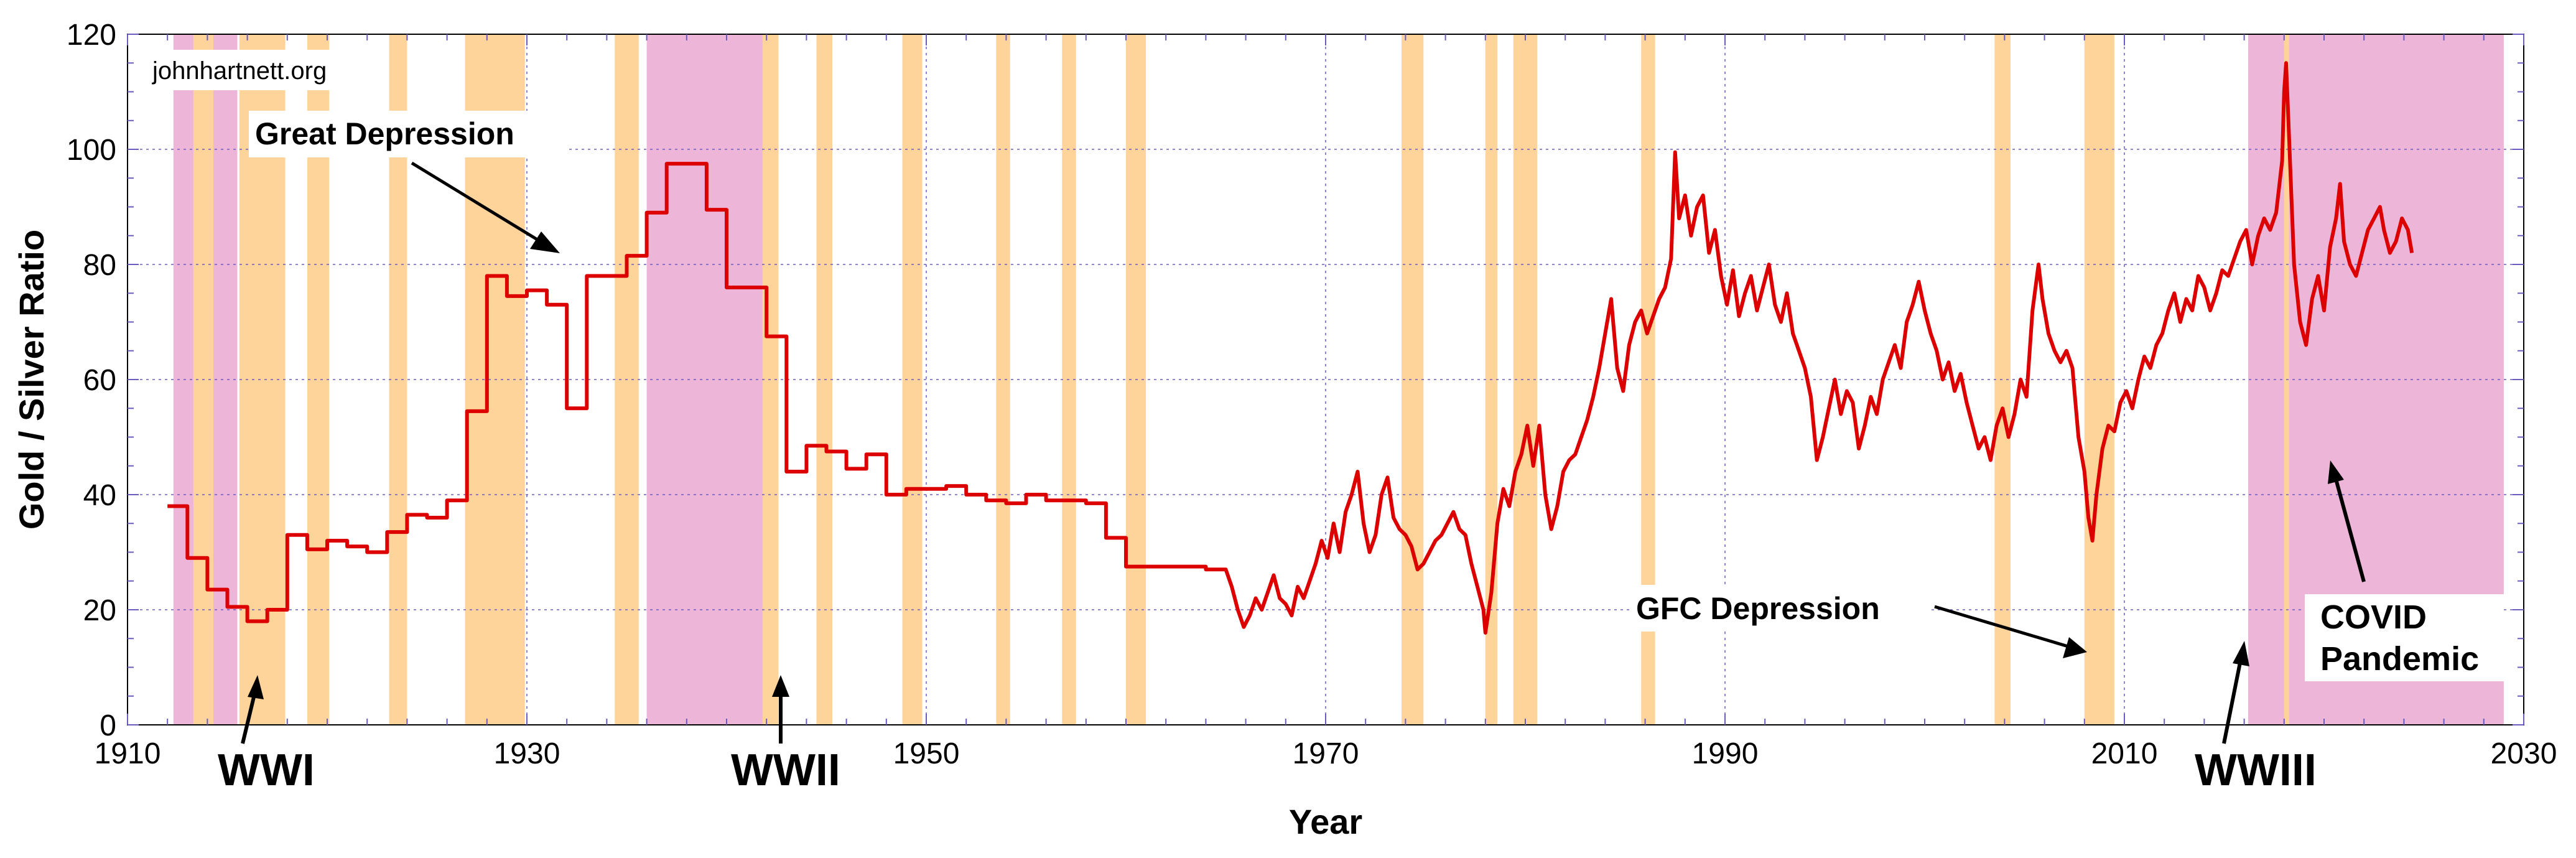  I want to click on x-tick-label: 2030, so click(2524, 753).